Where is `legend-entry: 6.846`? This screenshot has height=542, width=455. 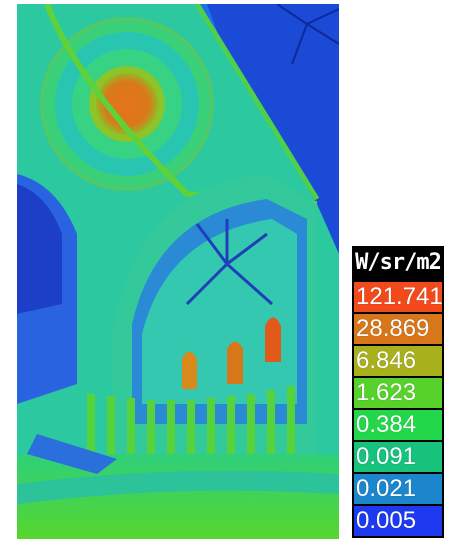 legend-entry: 6.846 is located at coordinates (398, 361).